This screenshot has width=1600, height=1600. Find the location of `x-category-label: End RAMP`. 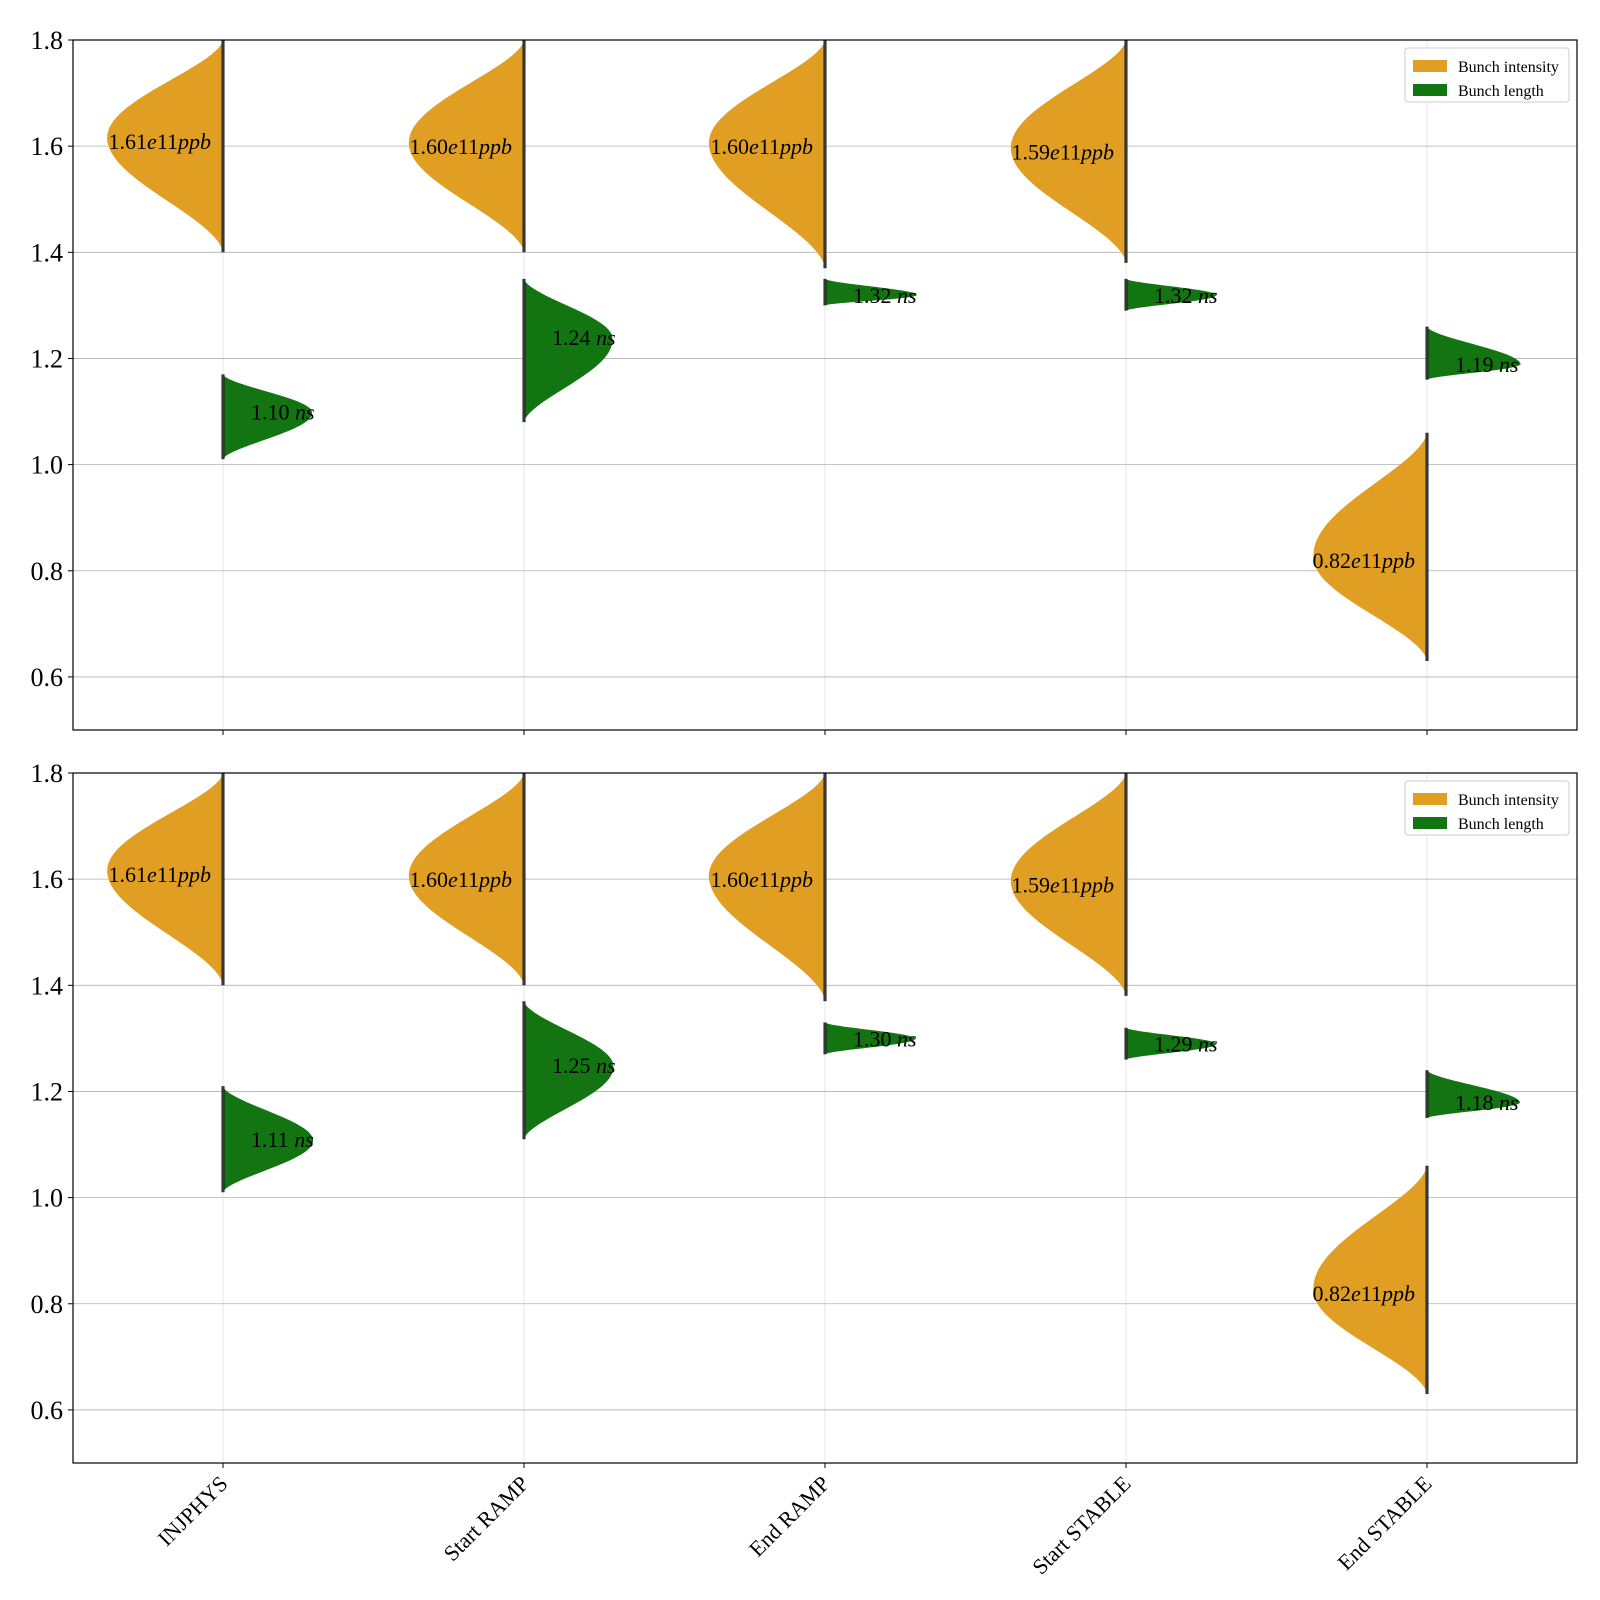

x-category-label: End RAMP is located at coordinates (789, 1516).